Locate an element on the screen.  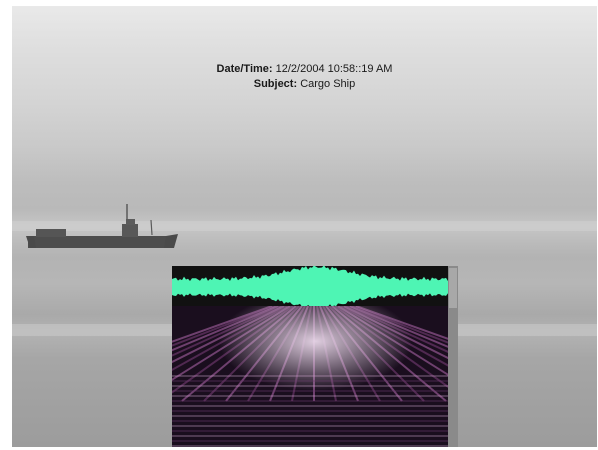
audio-waveform is located at coordinates (310, 287).